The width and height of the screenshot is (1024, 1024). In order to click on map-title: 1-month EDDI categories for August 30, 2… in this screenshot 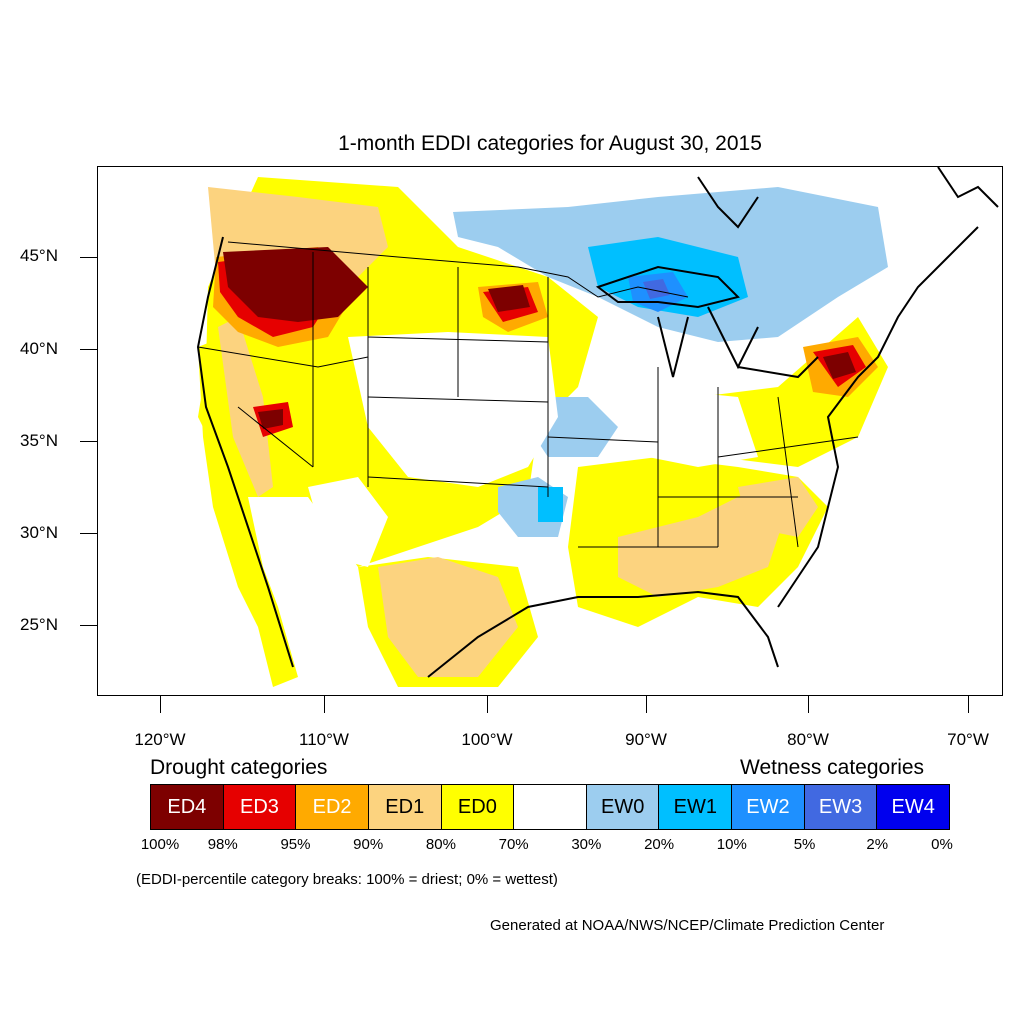, I will do `click(550, 143)`.